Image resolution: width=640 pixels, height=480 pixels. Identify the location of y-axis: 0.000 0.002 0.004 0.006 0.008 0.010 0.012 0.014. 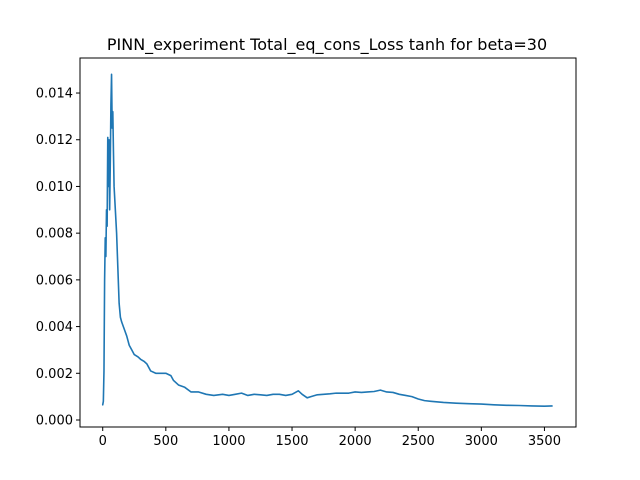
(58, 257).